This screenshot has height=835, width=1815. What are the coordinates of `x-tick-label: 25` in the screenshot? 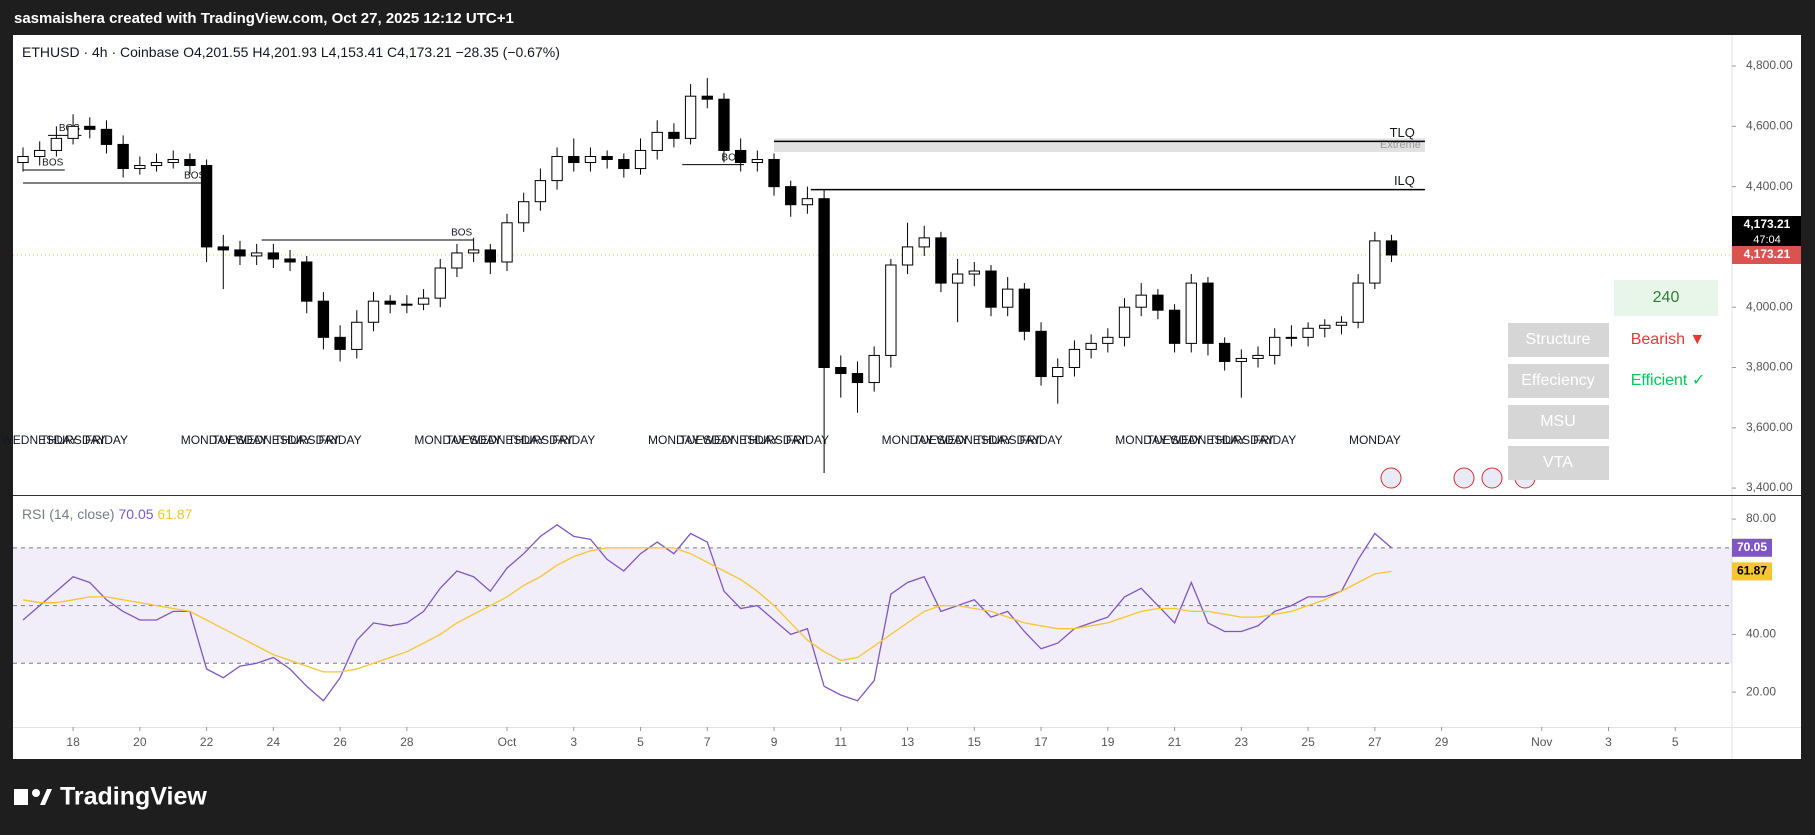 It's located at (1308, 742).